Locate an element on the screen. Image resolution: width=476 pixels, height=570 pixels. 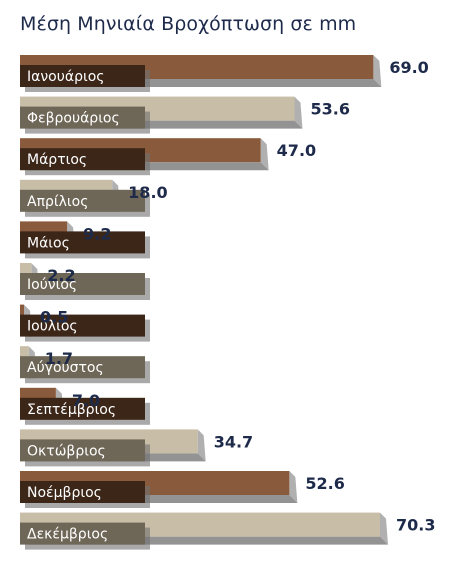
value-label: 7.0 is located at coordinates (86, 400).